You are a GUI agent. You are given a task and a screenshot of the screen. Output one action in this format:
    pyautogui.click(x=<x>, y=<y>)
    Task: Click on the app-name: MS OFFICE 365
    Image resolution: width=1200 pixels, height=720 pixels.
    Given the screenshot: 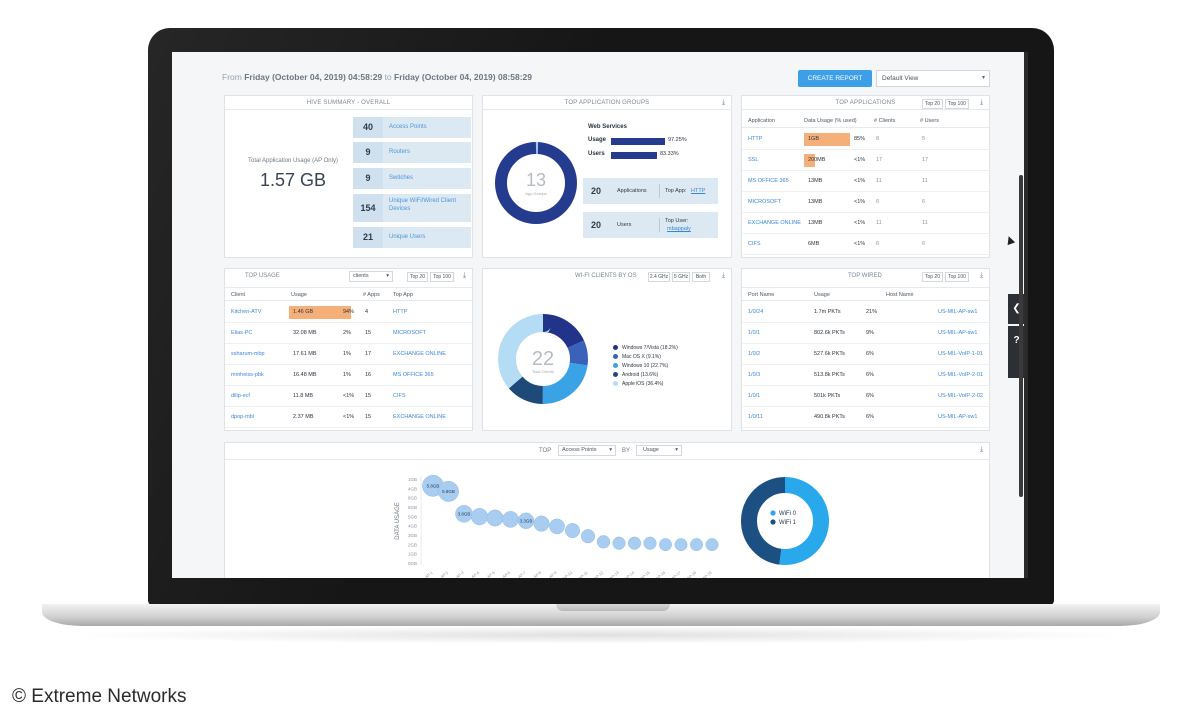 What is the action you would take?
    pyautogui.click(x=768, y=181)
    